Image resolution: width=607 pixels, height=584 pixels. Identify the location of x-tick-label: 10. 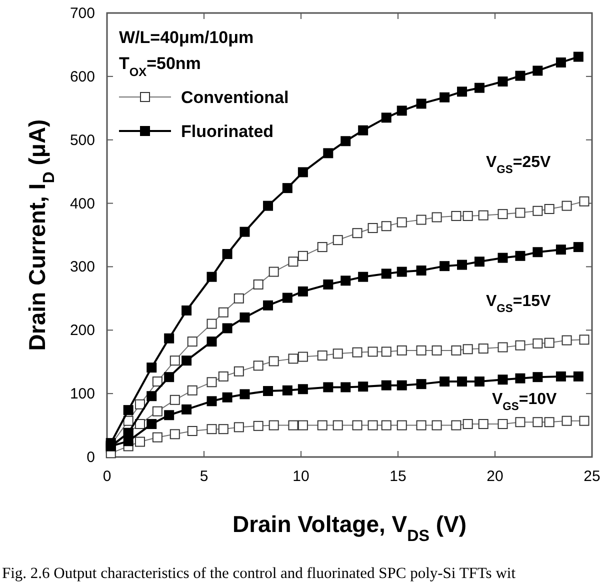
(301, 476).